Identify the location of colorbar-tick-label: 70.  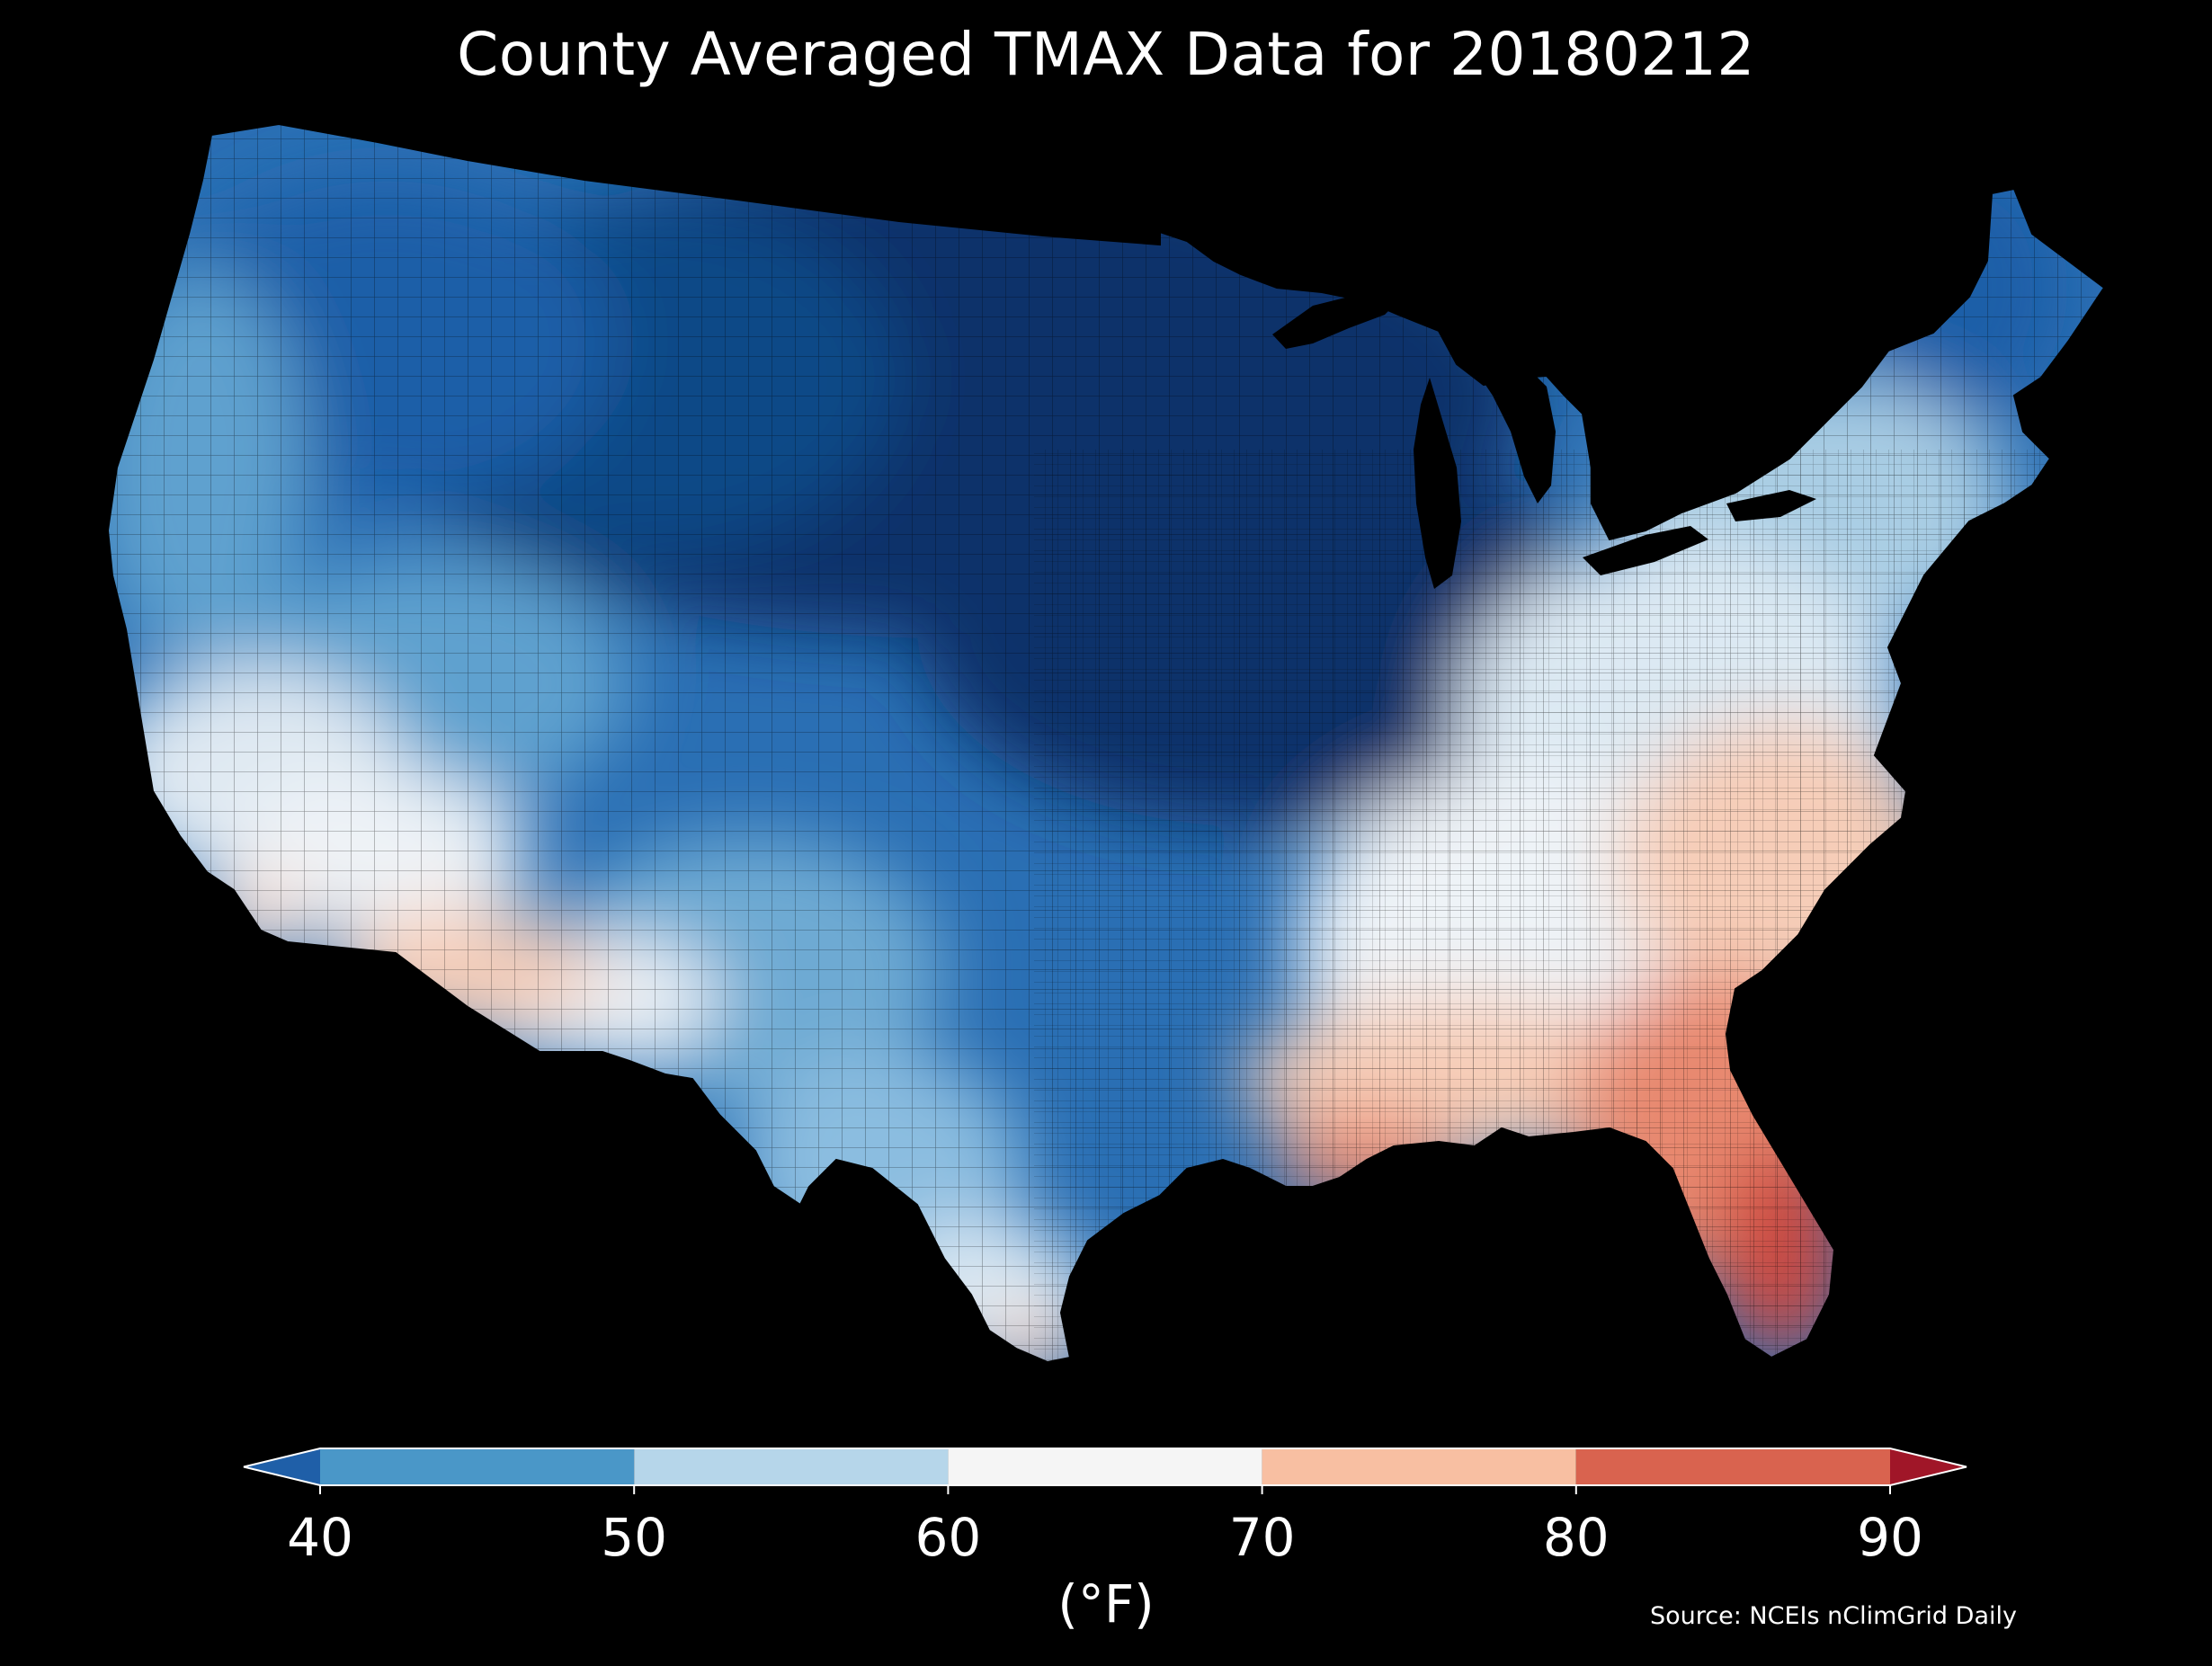
(1262, 1537).